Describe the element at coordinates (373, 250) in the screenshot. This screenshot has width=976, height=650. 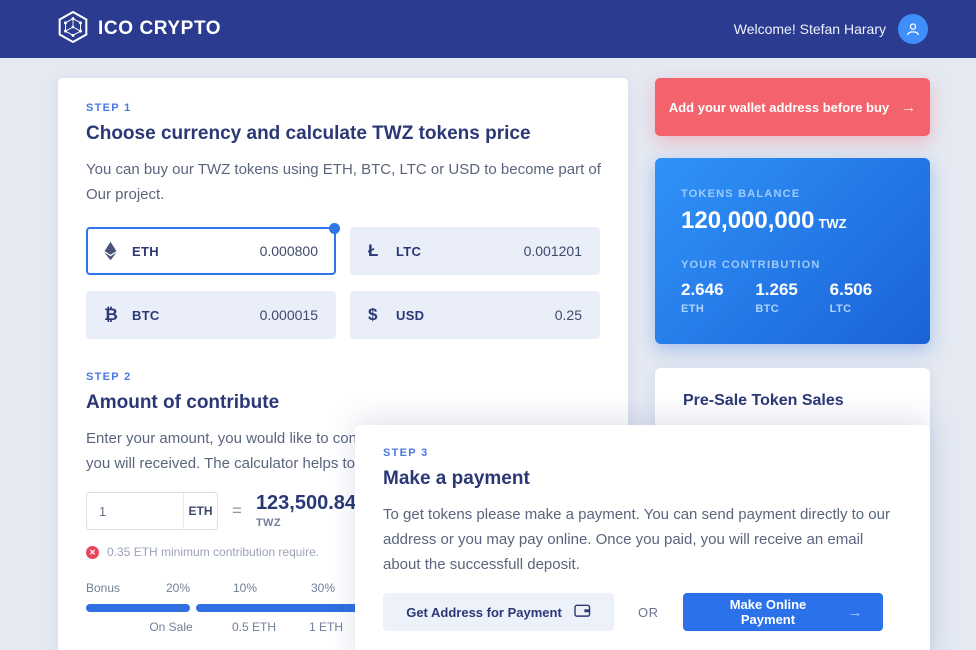
I see `litecoin-icon: Ł` at that location.